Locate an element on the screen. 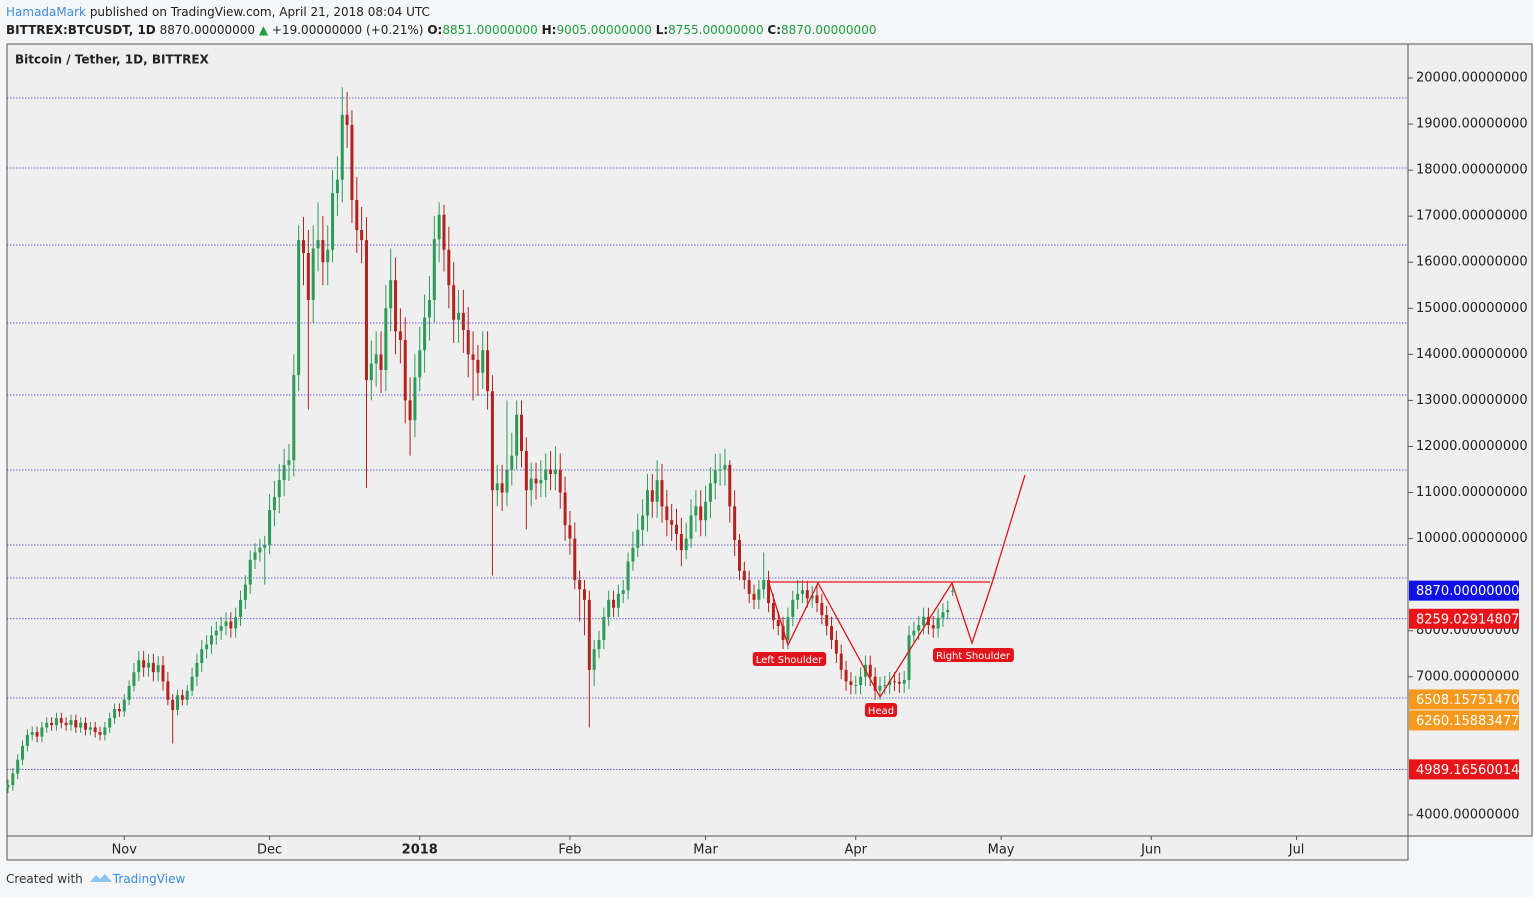 The height and width of the screenshot is (897, 1534). quote-label: L: is located at coordinates (662, 30).